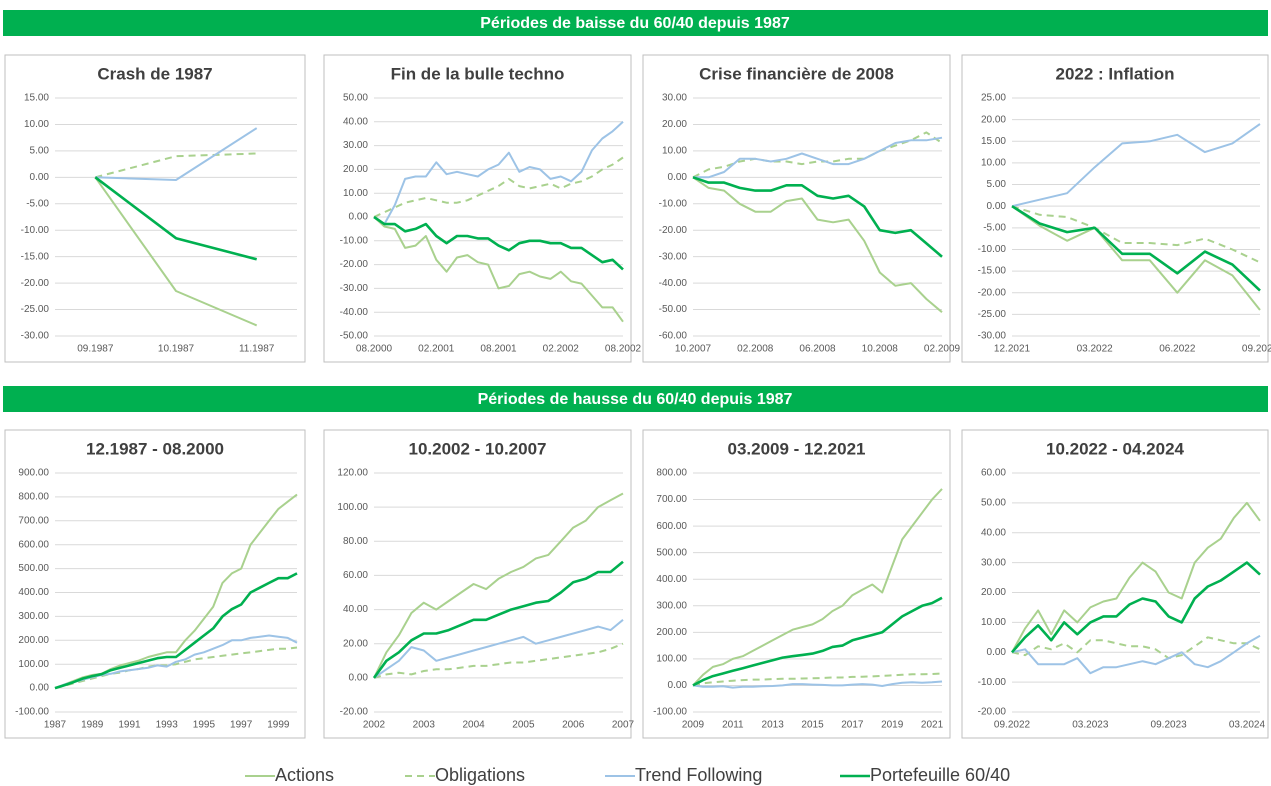 The width and height of the screenshot is (1271, 786). What do you see at coordinates (355, 541) in the screenshot?
I see `y-tick-label: 80.00` at bounding box center [355, 541].